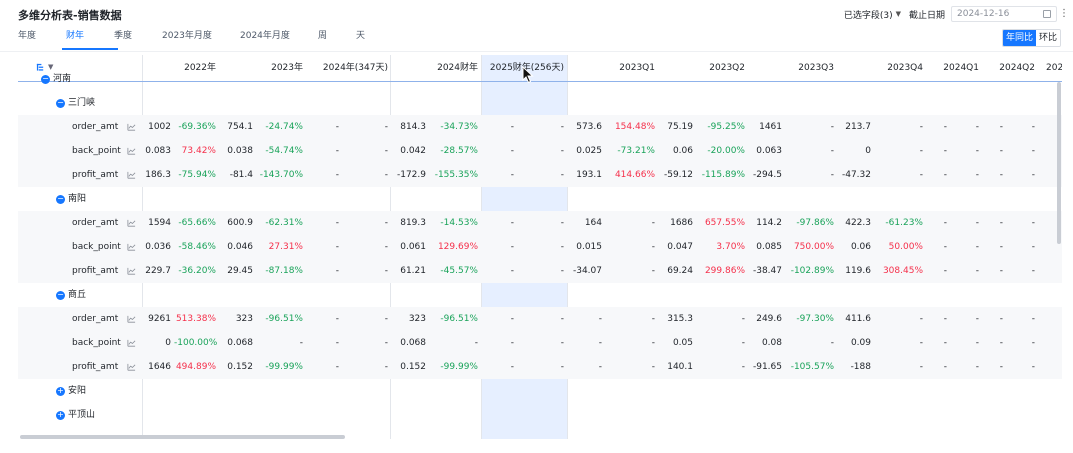 The width and height of the screenshot is (1073, 453). Describe the element at coordinates (51, 67) in the screenshot. I see `chevron-down-icon: ▼` at that location.